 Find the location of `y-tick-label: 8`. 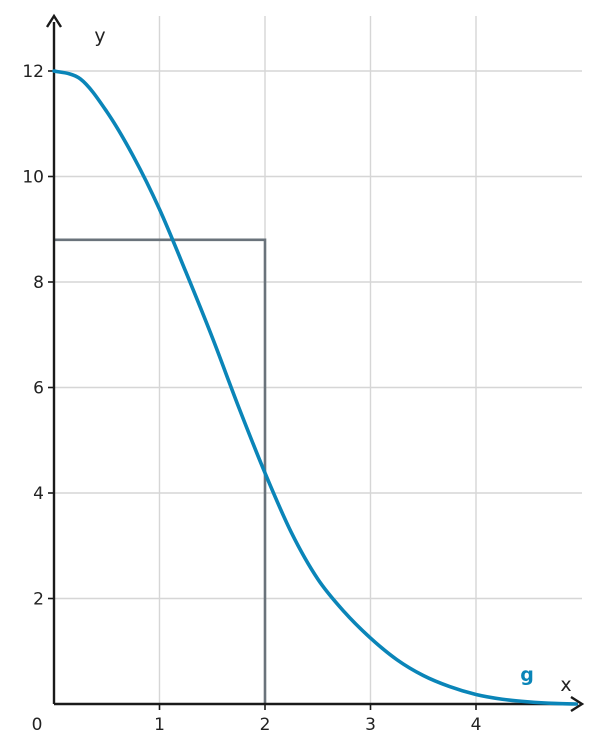

y-tick-label: 8 is located at coordinates (38, 283).